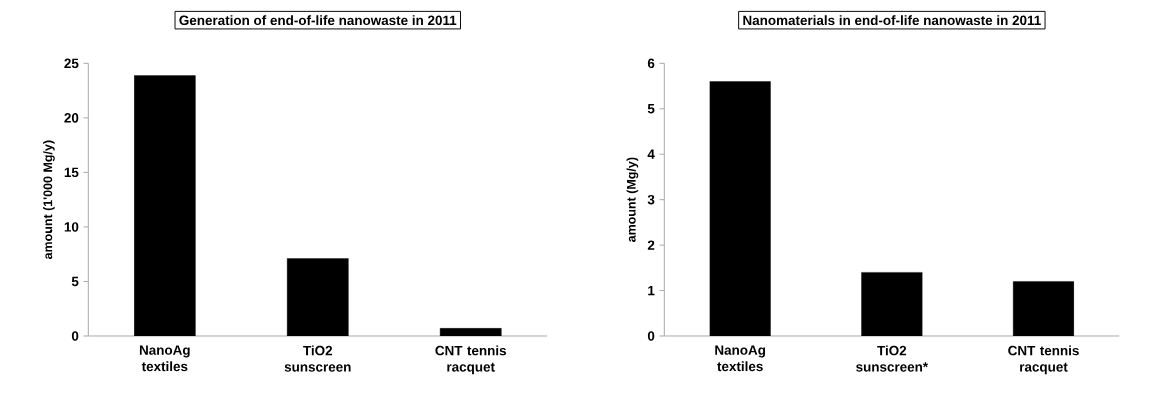 The width and height of the screenshot is (1168, 396). I want to click on y-tick-label: 15, so click(71, 172).